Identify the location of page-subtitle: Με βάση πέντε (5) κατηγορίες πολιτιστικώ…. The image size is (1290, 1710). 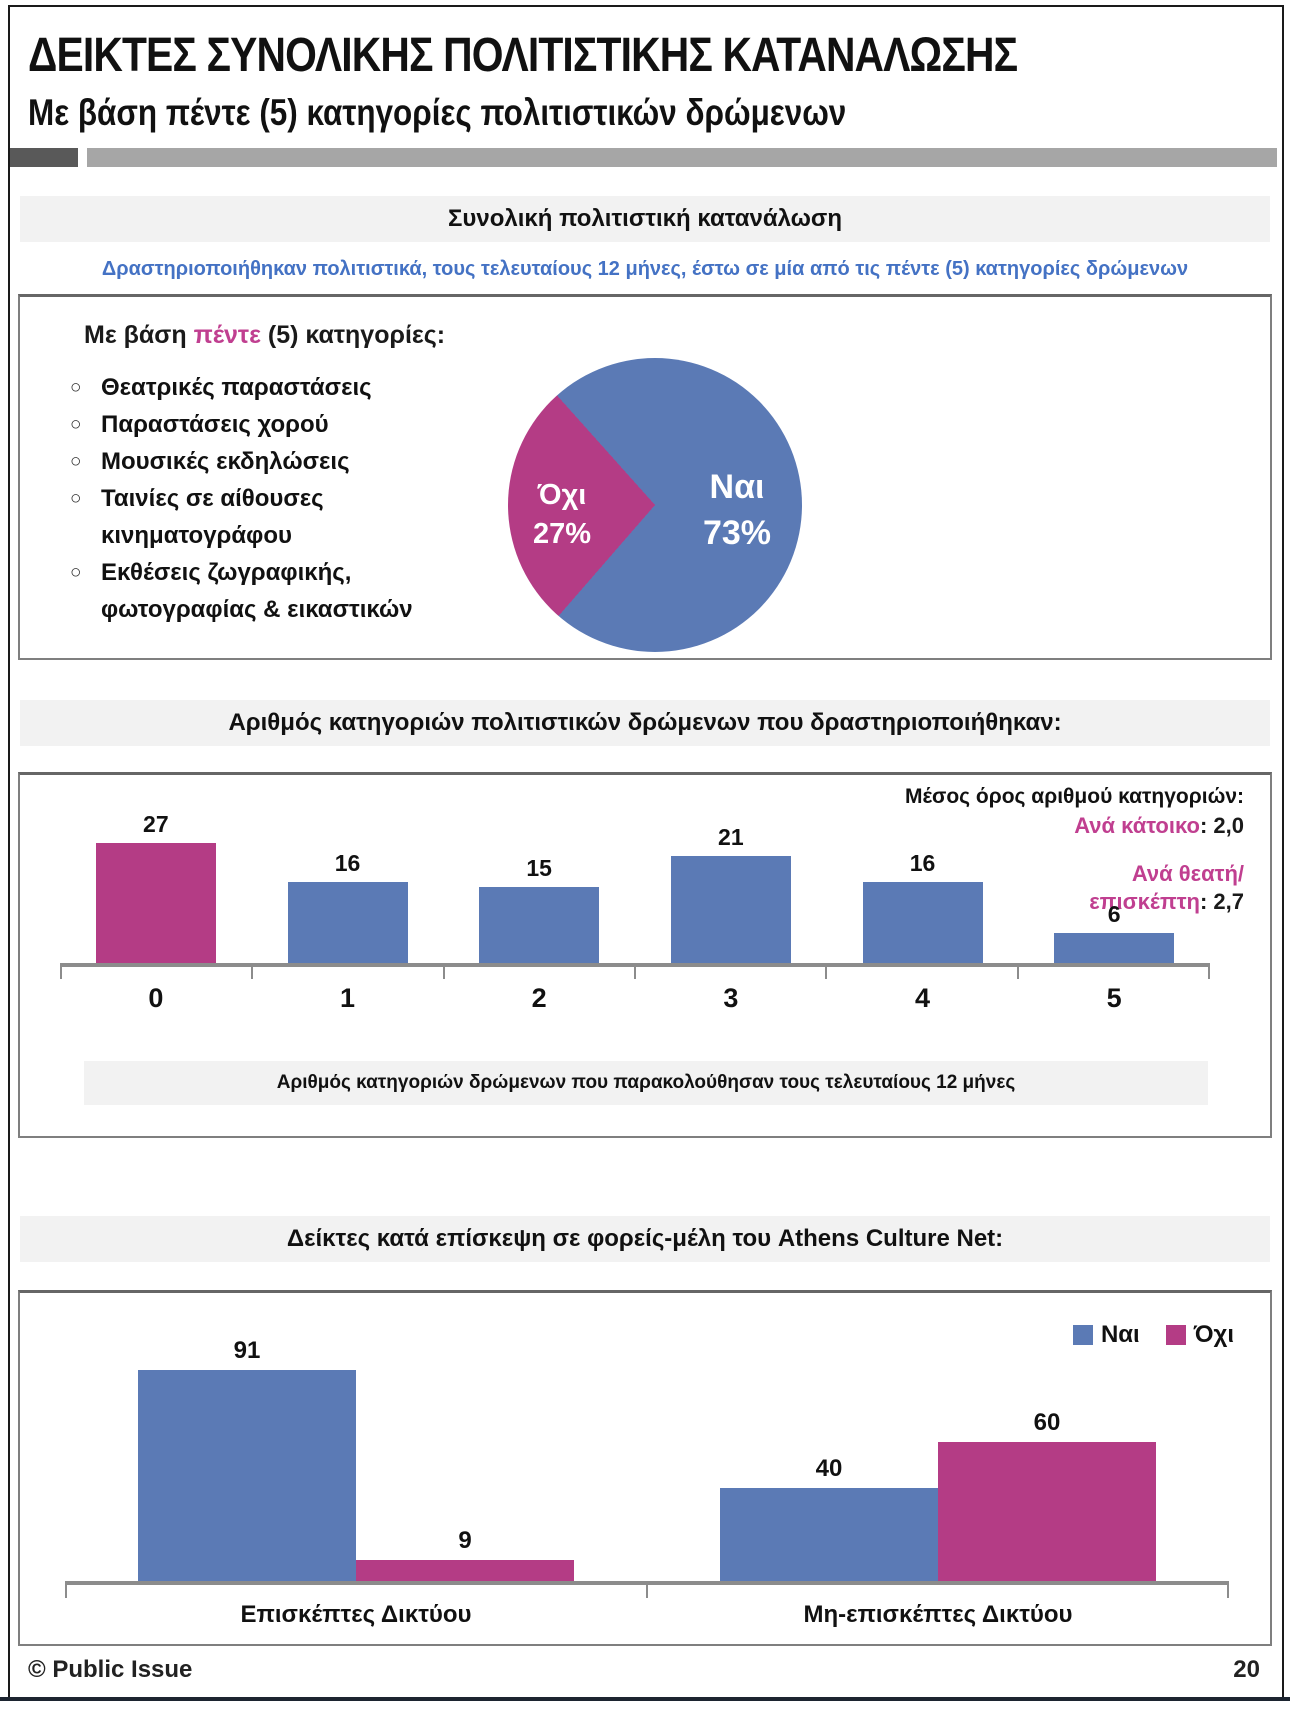
(437, 112).